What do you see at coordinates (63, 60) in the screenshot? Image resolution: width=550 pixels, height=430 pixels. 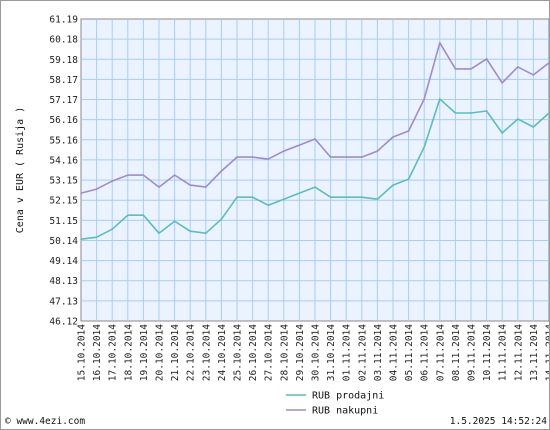 I see `y-tick-label: 59.18` at bounding box center [63, 60].